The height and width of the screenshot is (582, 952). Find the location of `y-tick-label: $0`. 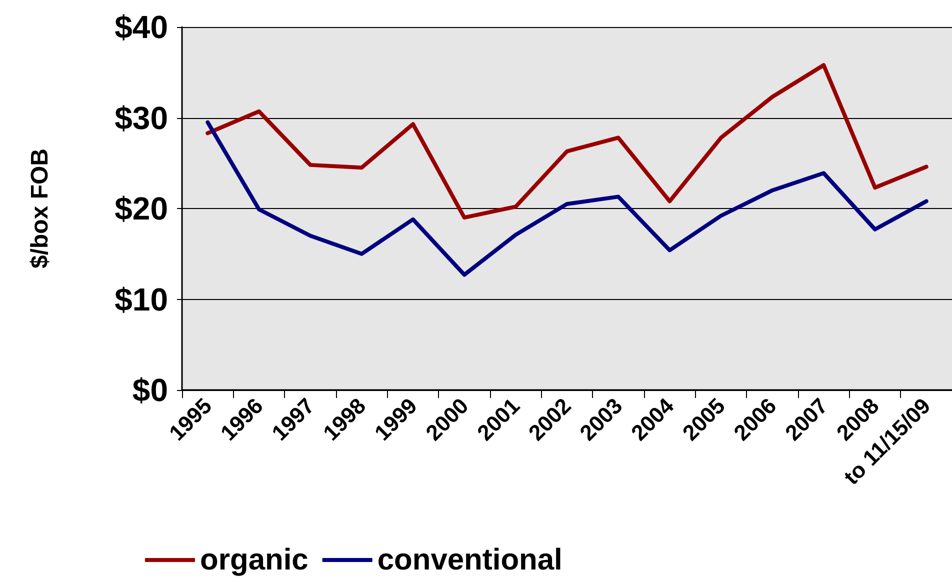

y-tick-label: $0 is located at coordinates (150, 390).